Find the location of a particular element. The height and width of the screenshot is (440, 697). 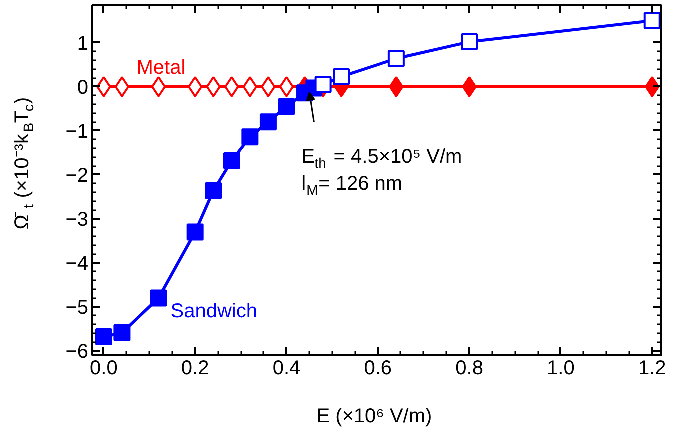

x-tick-label: 0.8 is located at coordinates (470, 369).